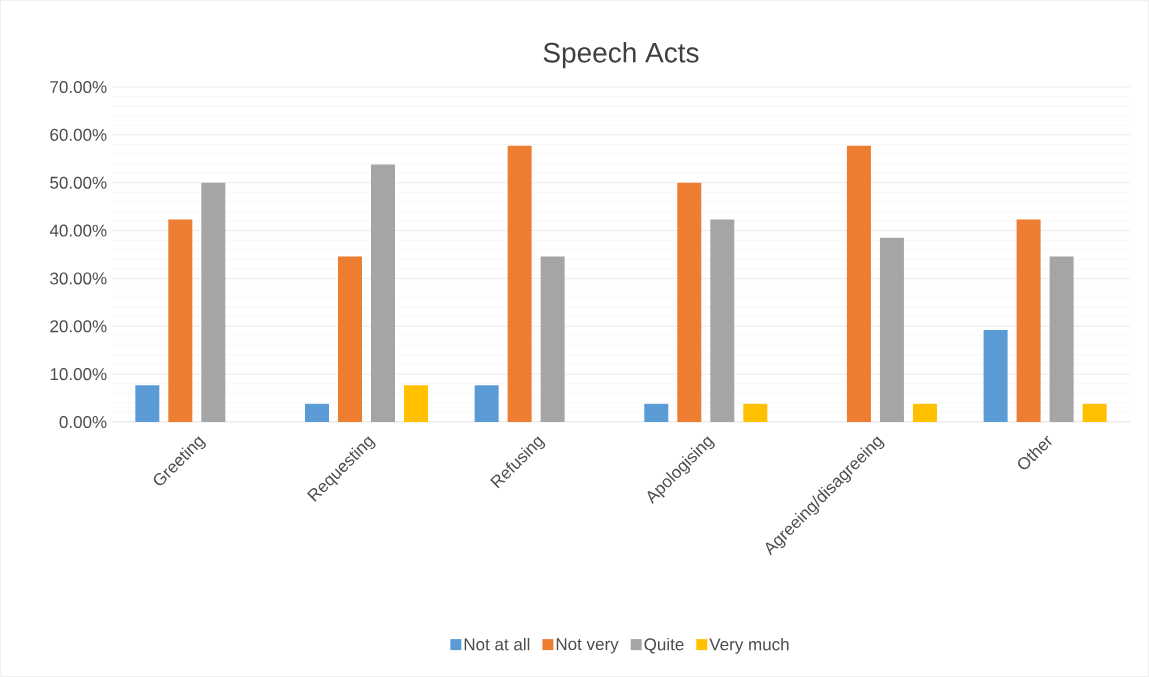  Describe the element at coordinates (497, 644) in the screenshot. I see `legend-label: Not at all` at that location.